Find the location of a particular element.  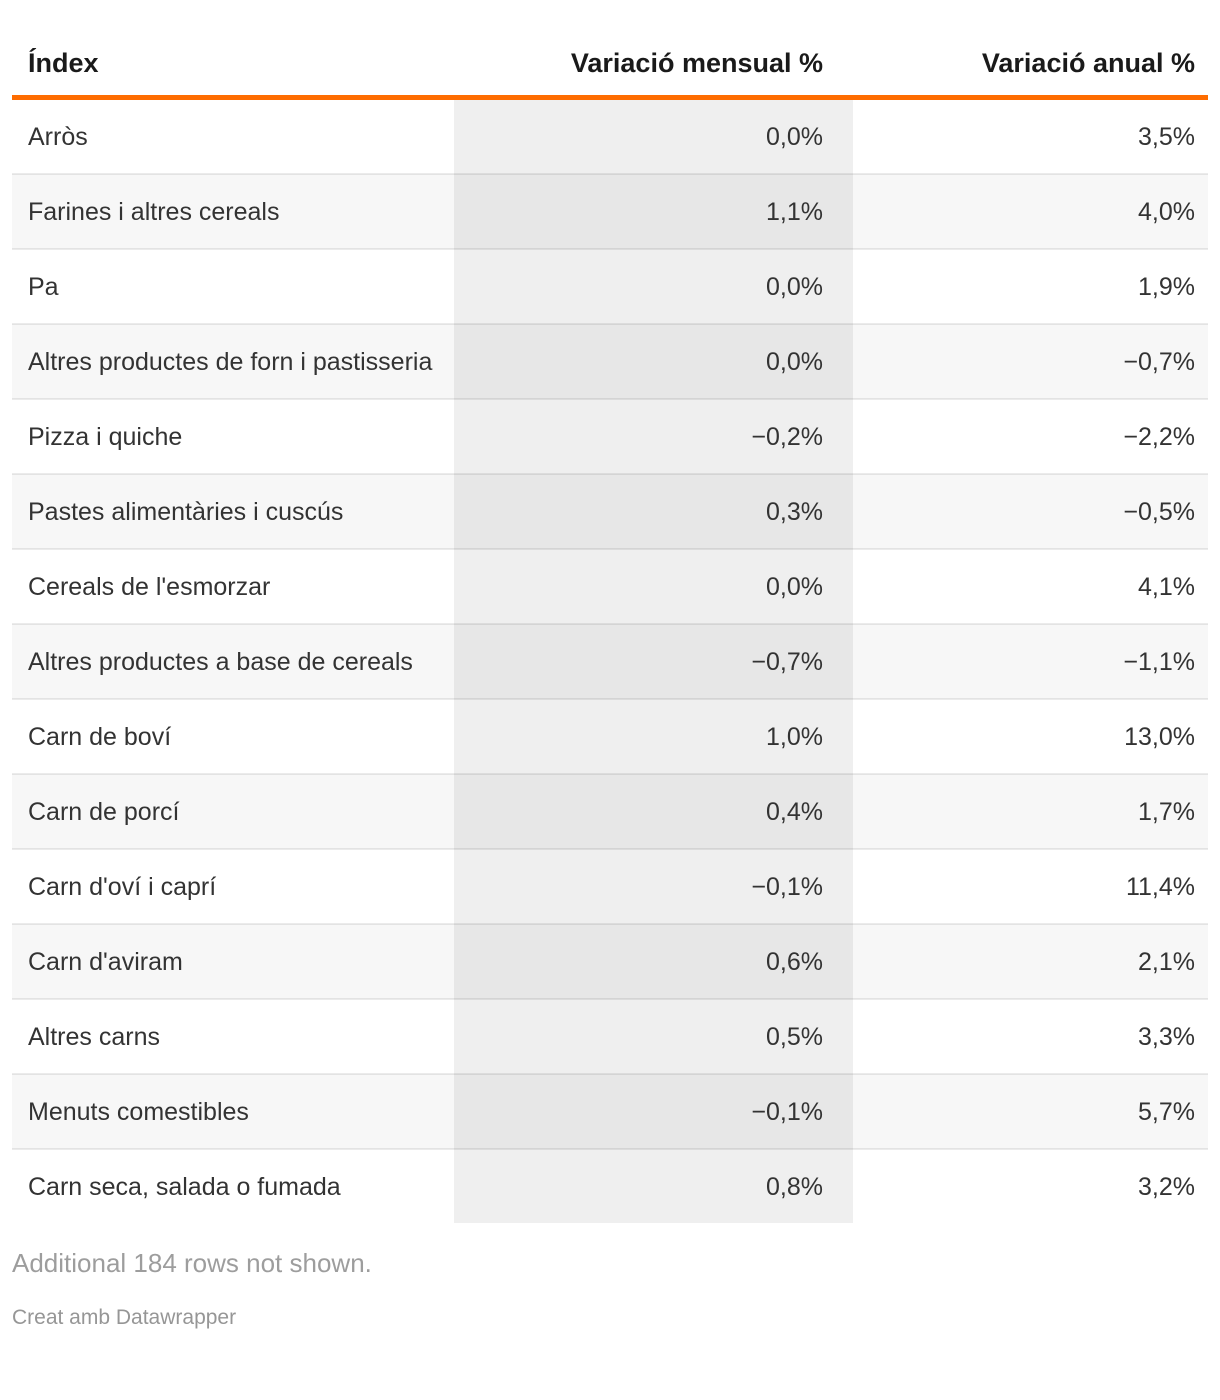

cell-monthly: 0,4% is located at coordinates (653, 811).